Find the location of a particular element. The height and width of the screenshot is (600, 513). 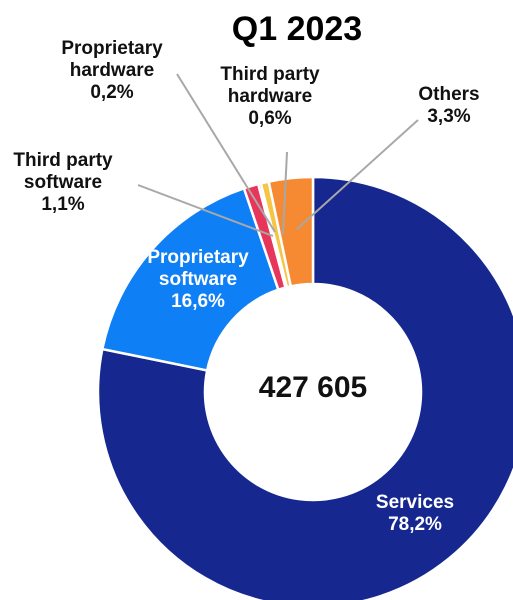

slice-label: Third party hardware 0,6% is located at coordinates (270, 96).